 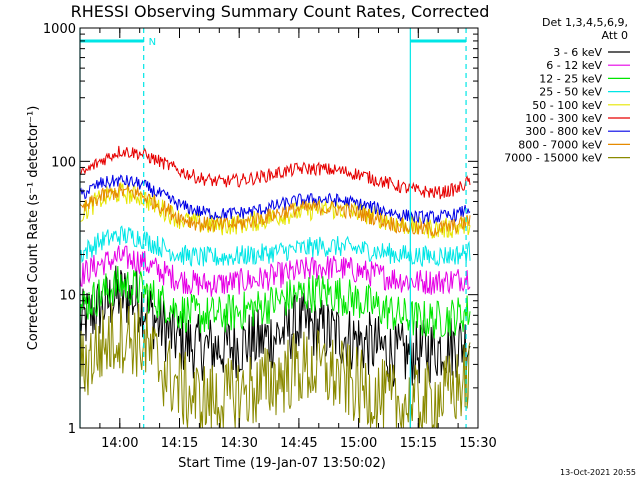 I want to click on legend-label: 25 - 50 keV, so click(x=570, y=92).